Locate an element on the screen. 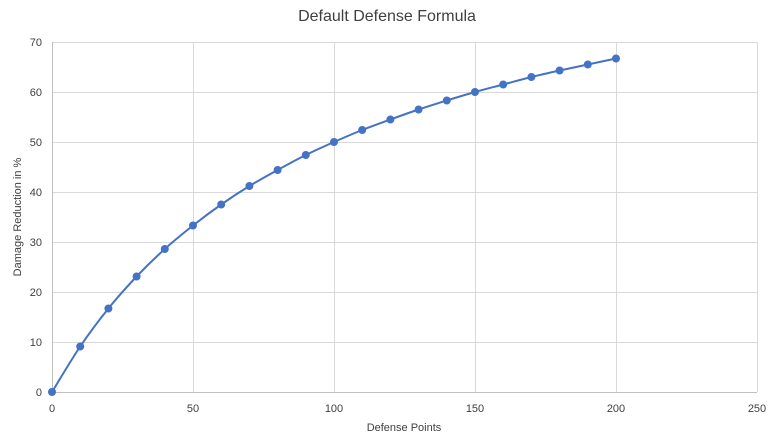 This screenshot has height=442, width=774. y-tick-label-0: 0 is located at coordinates (39, 393).